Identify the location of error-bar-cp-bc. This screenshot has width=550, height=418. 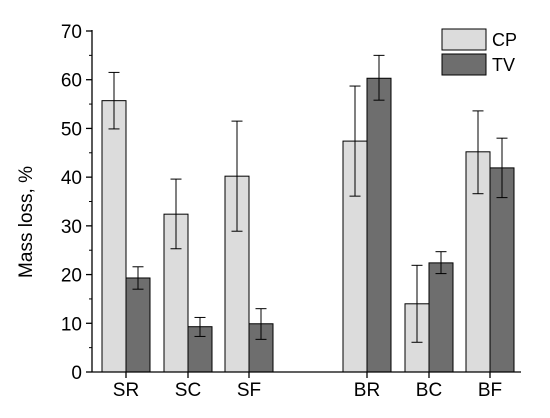
(417, 303).